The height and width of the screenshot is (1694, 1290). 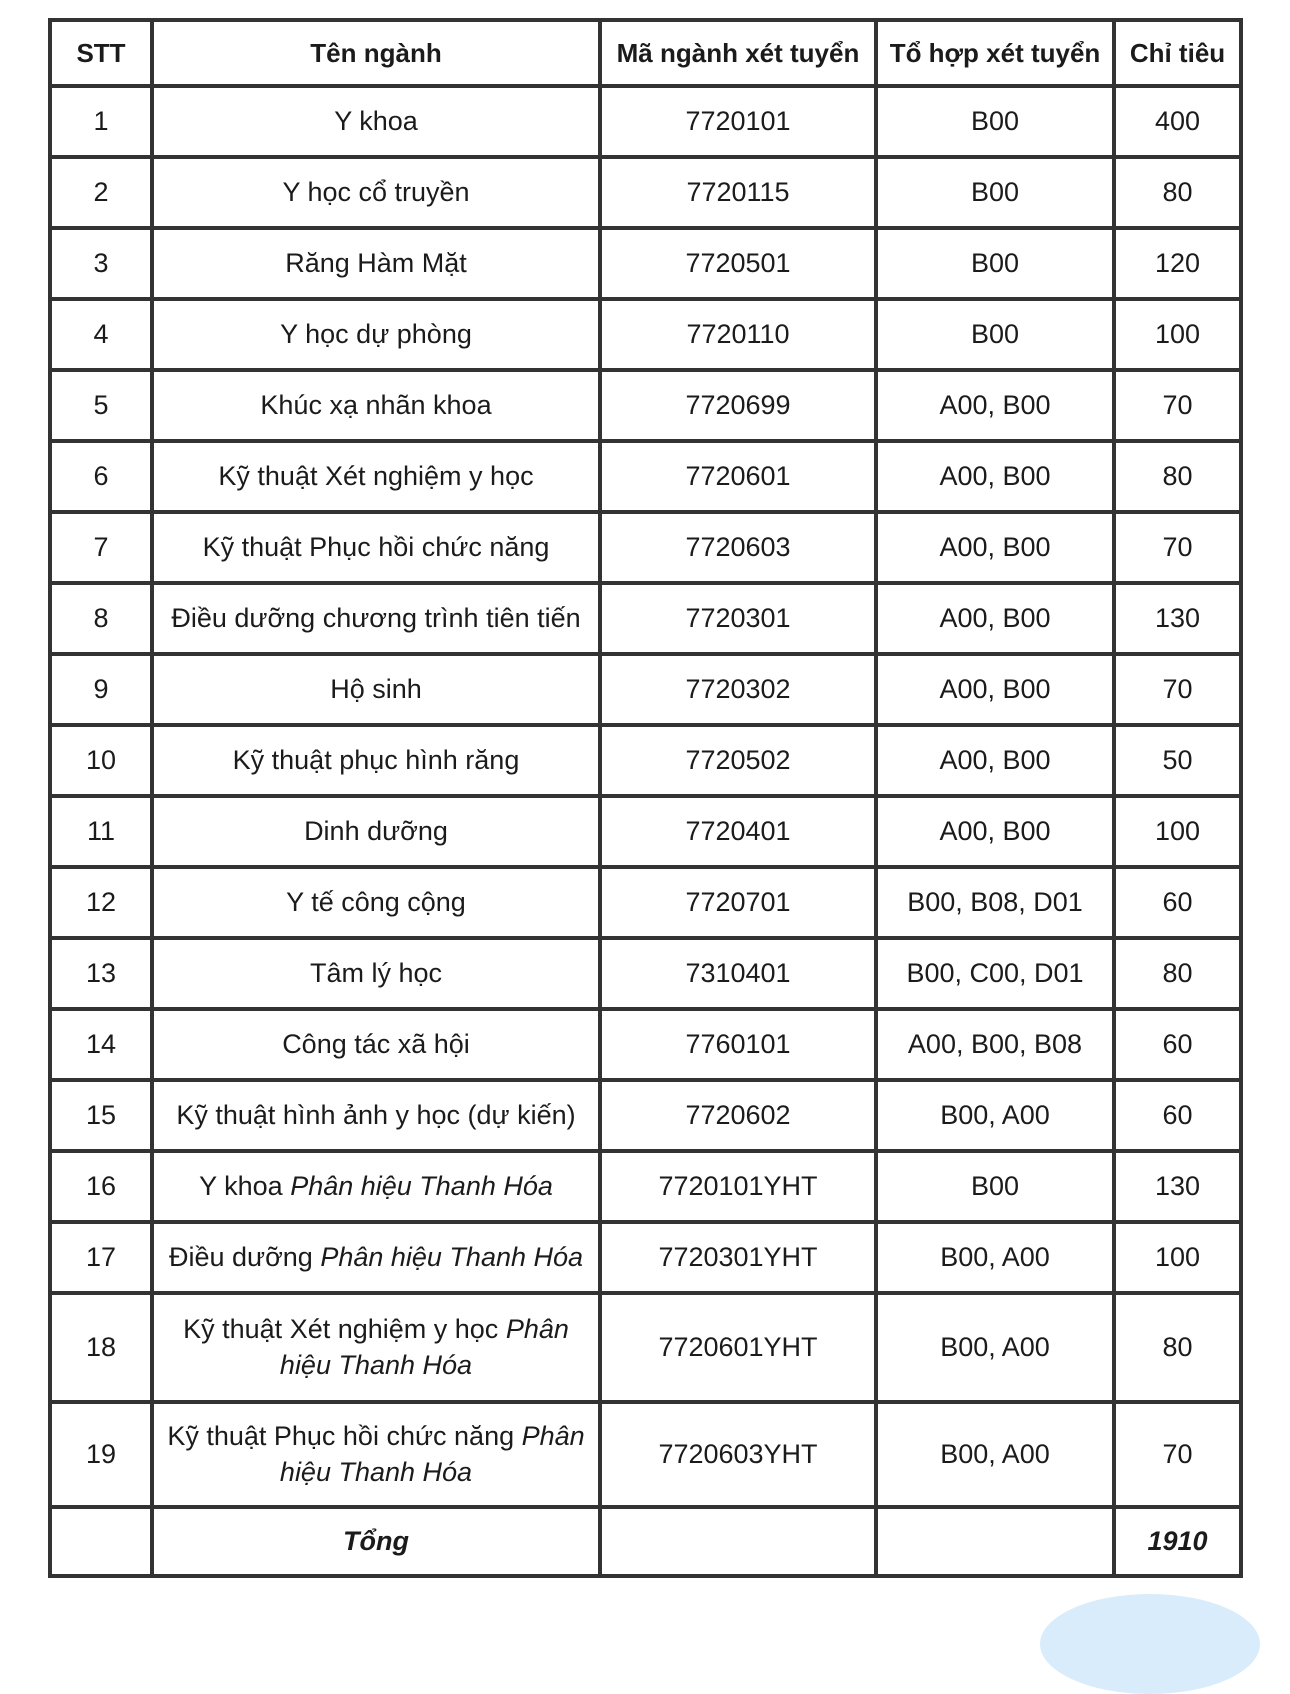 I want to click on major-name: Y khoa, so click(x=376, y=122).